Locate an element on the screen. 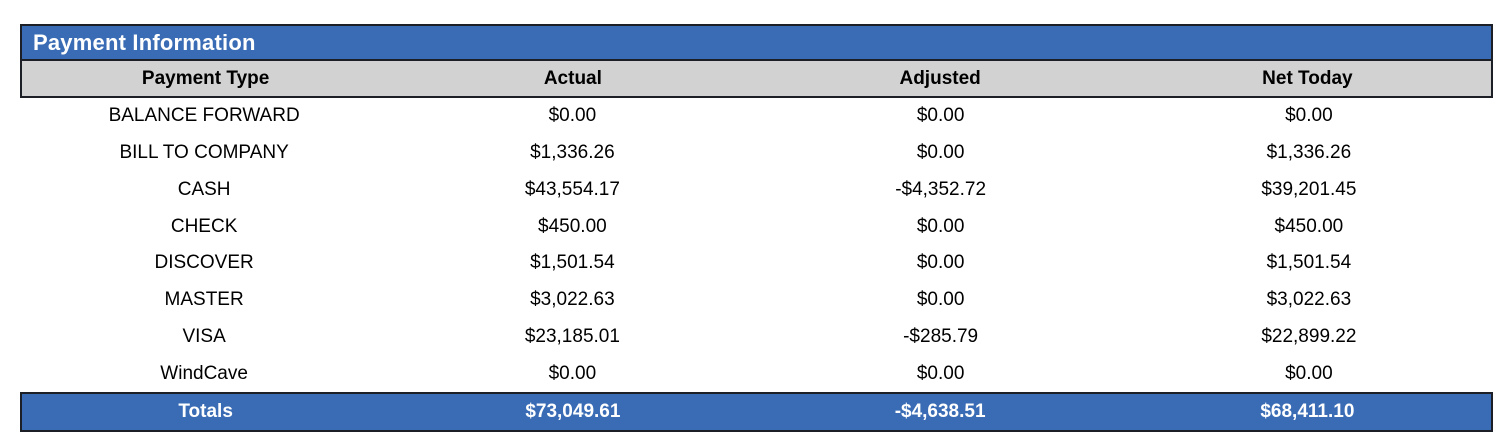  payment-type-cell: WindCave is located at coordinates (204, 373).